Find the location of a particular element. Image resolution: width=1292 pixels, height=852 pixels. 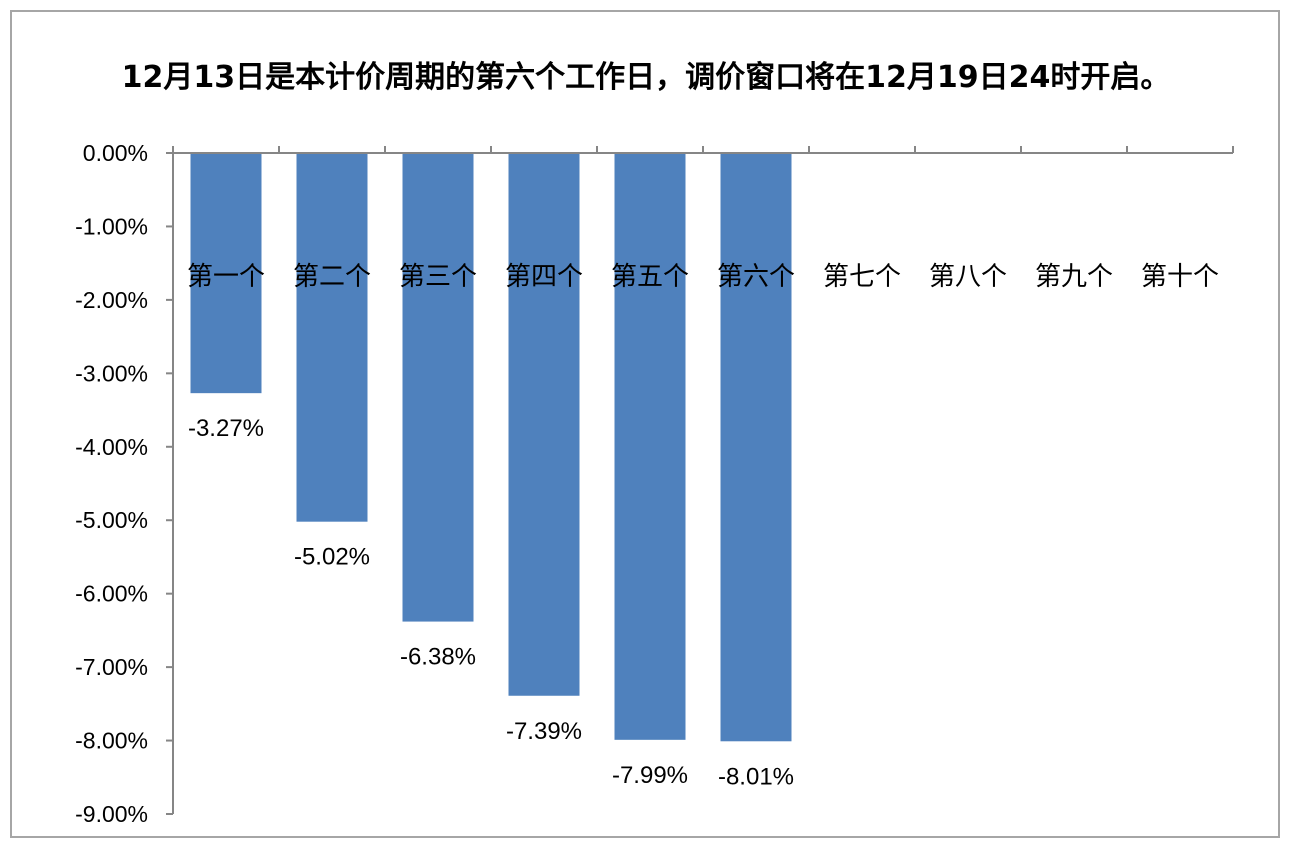

y-tick-label: -2.00% is located at coordinates (111, 300).